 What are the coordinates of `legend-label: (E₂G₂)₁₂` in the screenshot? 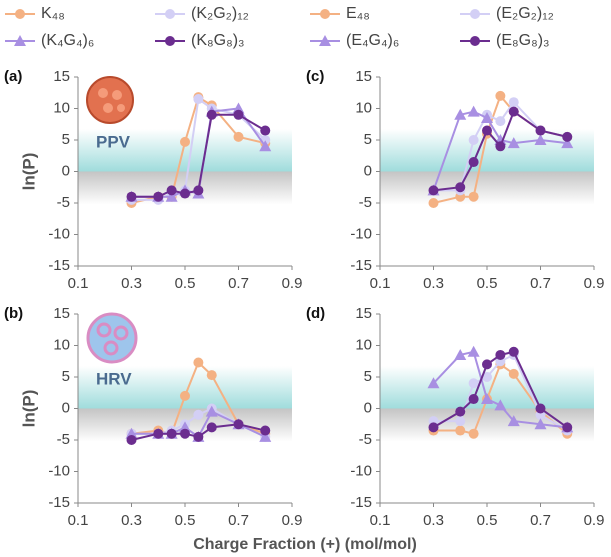 It's located at (525, 13).